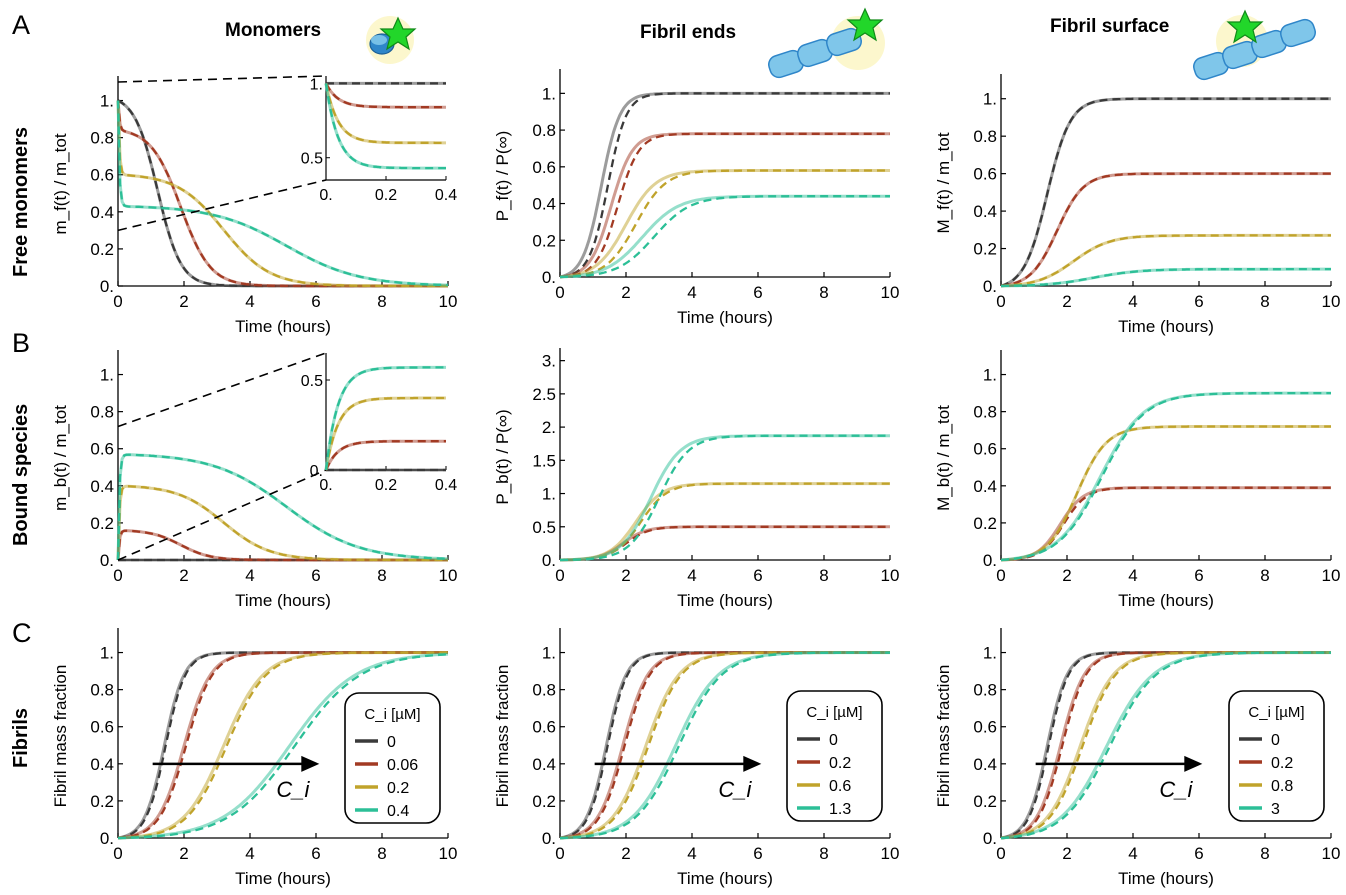  What do you see at coordinates (386, 195) in the screenshot?
I see `inset-x-tick-label: 0.2` at bounding box center [386, 195].